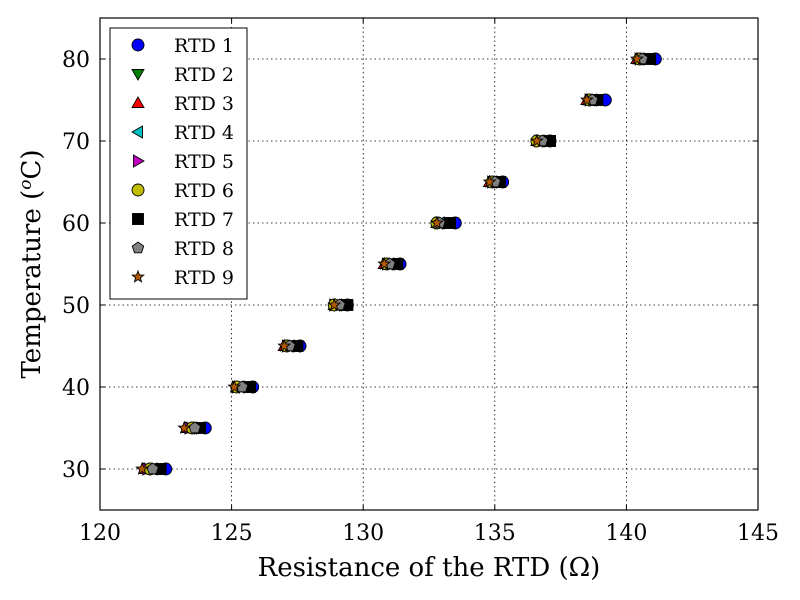 The image size is (800, 600). What do you see at coordinates (204, 75) in the screenshot?
I see `legend-entry-label: RTD 2` at bounding box center [204, 75].